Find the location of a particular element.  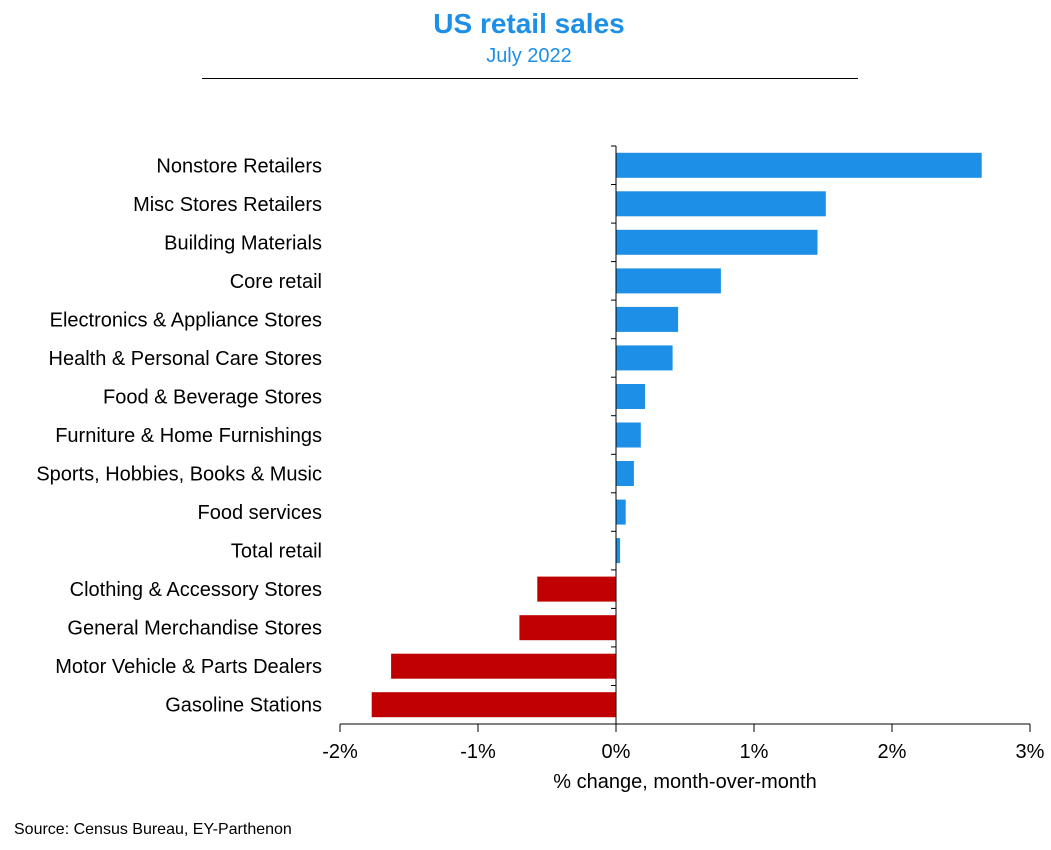

category-label: Total retail is located at coordinates (276, 552).